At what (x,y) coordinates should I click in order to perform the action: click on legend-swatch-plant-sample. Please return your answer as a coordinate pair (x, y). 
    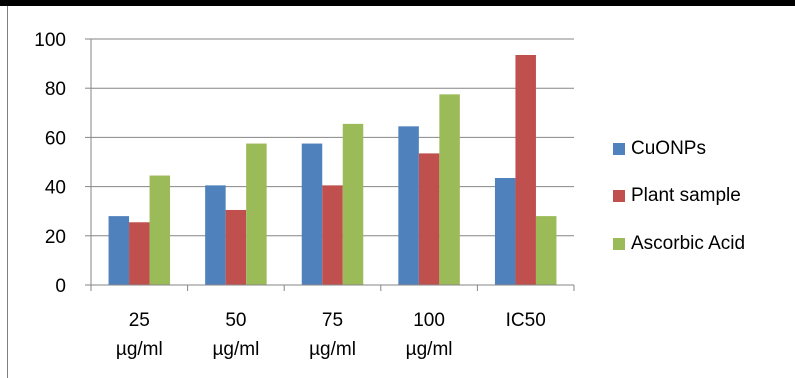
    Looking at the image, I should click on (619, 196).